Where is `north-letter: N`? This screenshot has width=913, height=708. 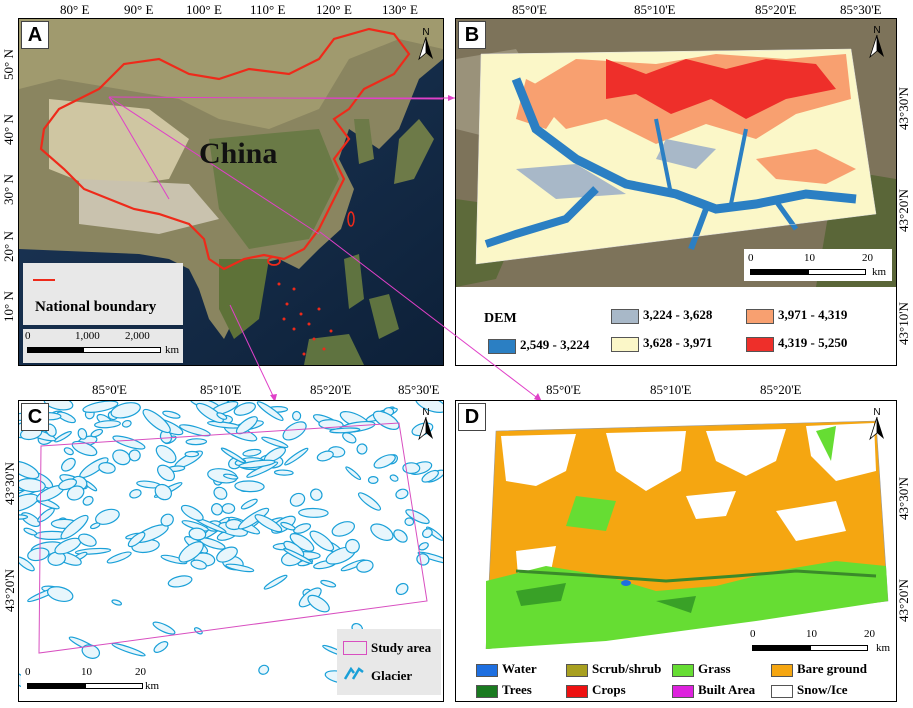
north-letter: N is located at coordinates (425, 32).